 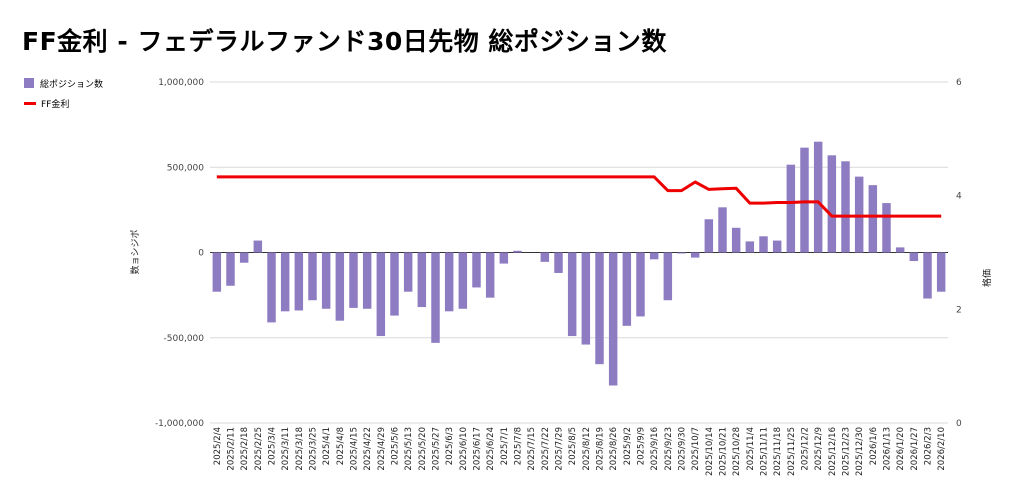 What do you see at coordinates (532, 449) in the screenshot?
I see `x-tick-label: 2025/7/15` at bounding box center [532, 449].